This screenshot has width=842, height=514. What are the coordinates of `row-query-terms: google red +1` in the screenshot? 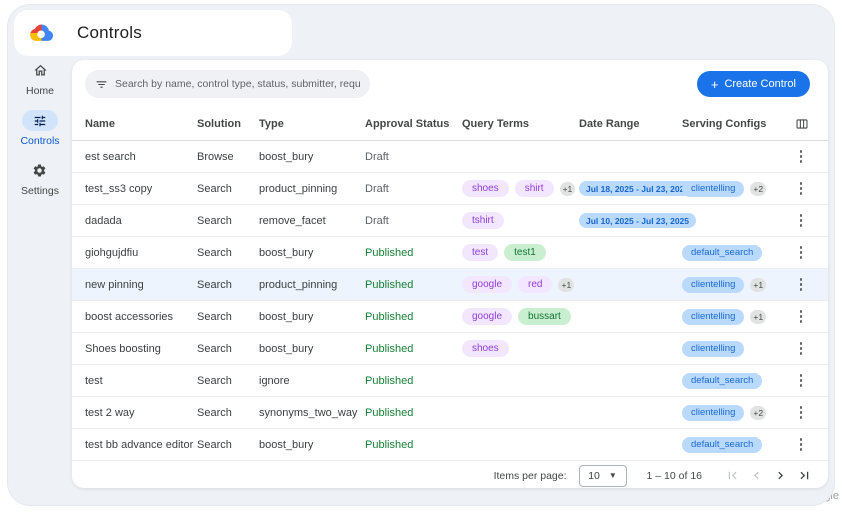 It's located at (520, 284).